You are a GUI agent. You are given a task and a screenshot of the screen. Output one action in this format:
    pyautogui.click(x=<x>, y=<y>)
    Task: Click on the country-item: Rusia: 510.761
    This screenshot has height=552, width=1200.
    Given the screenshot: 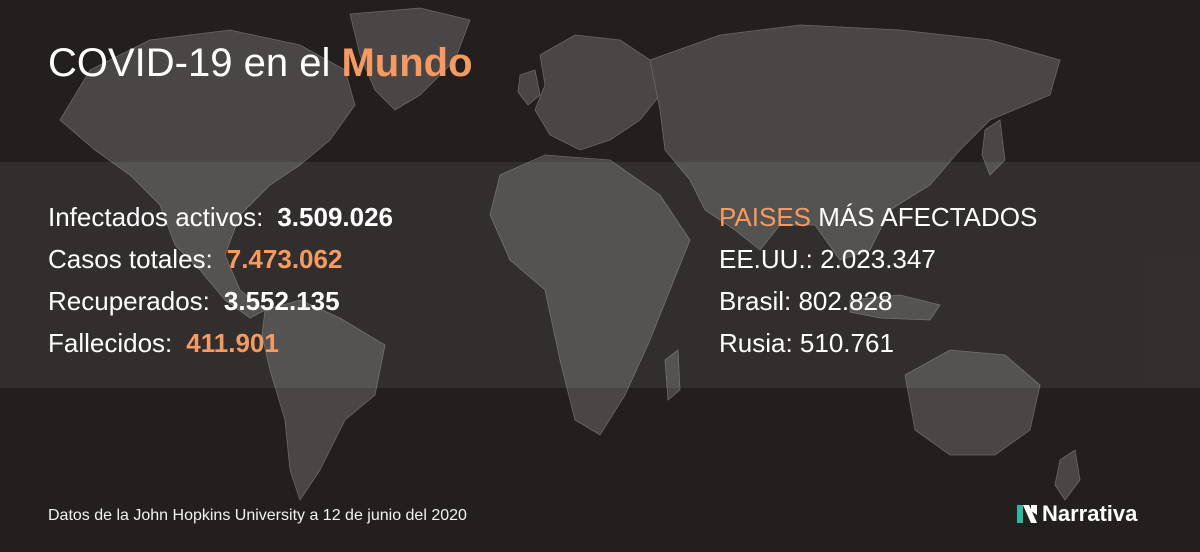 What is the action you would take?
    pyautogui.click(x=806, y=343)
    